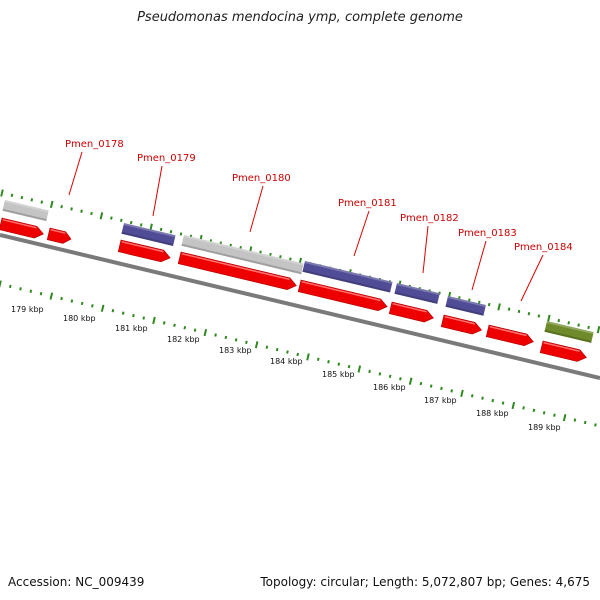 The image size is (600, 600). Describe the element at coordinates (568, 336) in the screenshot. I see `feature-green-0185-shade` at that location.